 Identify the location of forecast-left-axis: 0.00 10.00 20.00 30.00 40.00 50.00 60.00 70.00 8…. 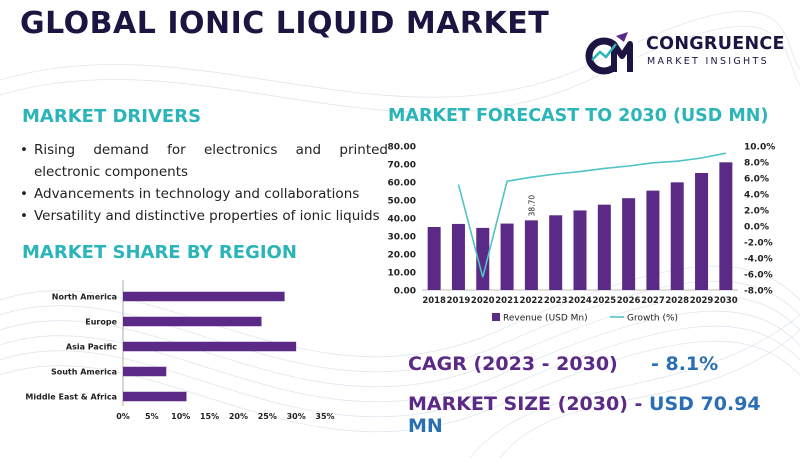
(402, 220).